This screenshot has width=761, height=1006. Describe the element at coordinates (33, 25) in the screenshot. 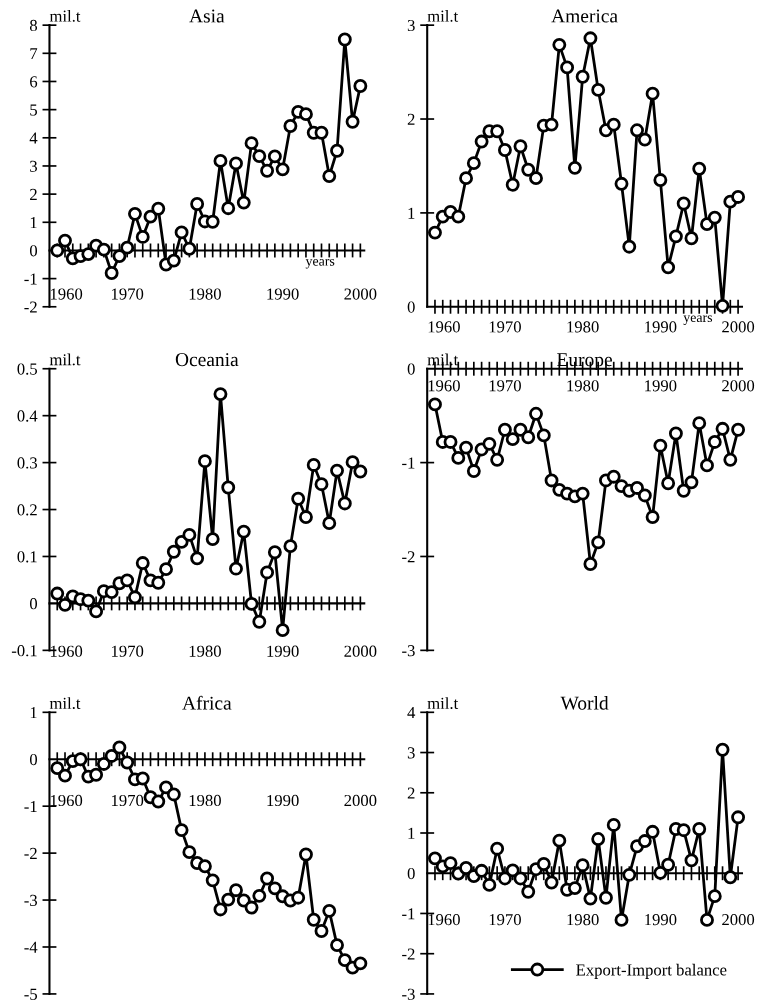

I see `y-tick-label: 8` at that location.